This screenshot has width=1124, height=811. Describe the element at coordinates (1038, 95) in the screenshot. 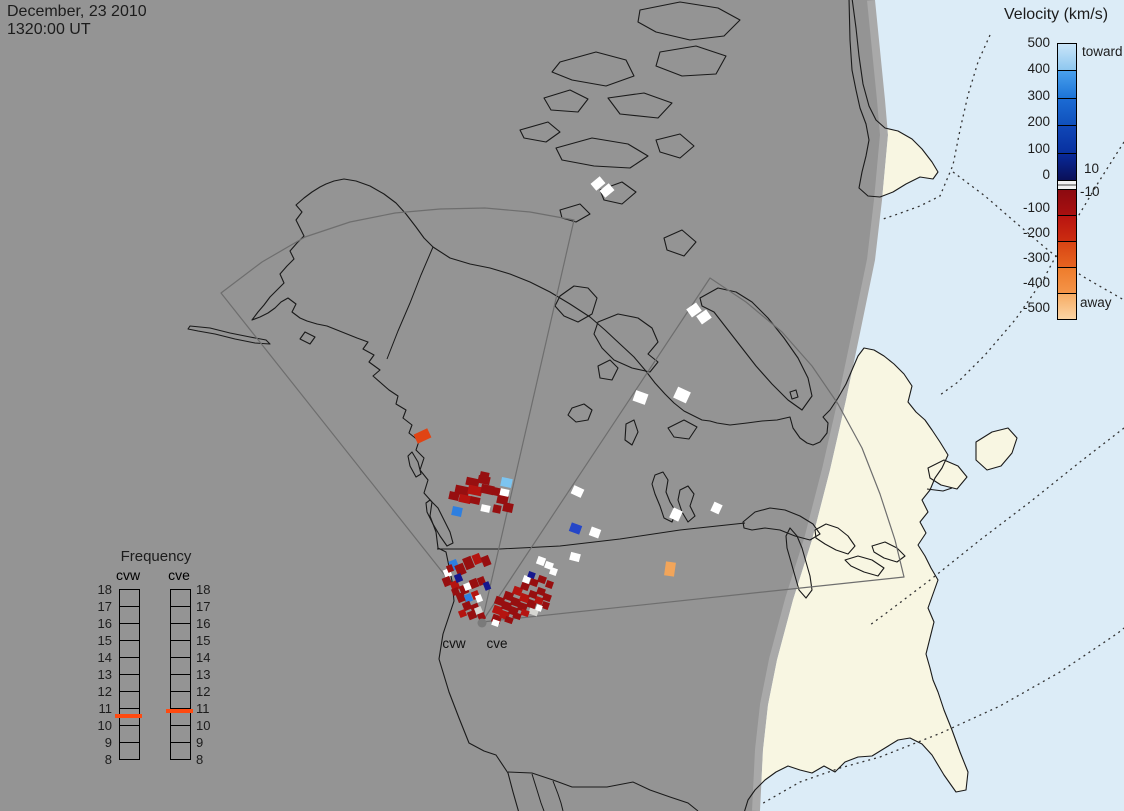

I see `velocity-tick-label: 300` at that location.